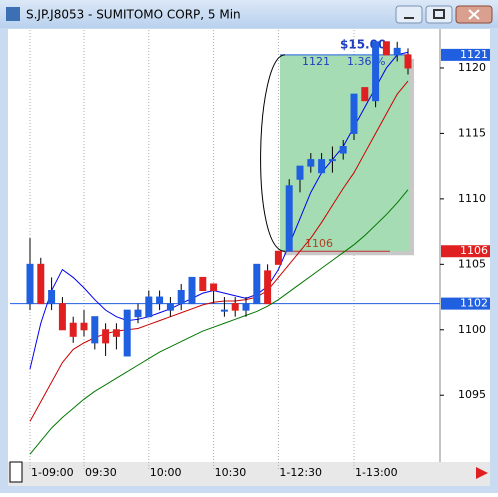  I want to click on y-tick-label: 1110, so click(472, 198).